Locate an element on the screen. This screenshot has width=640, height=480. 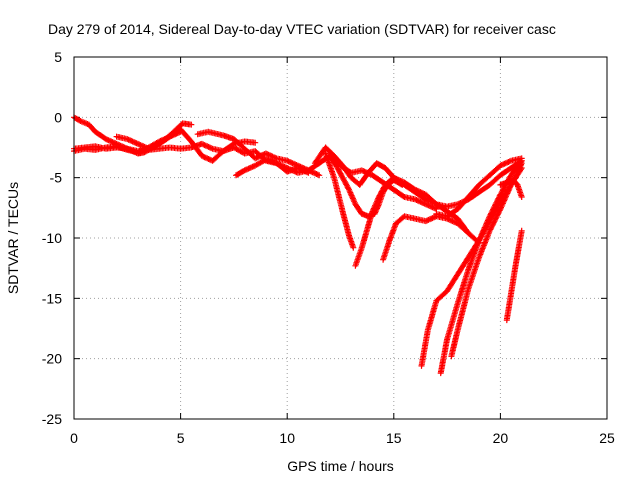
y-tick-label: -25 is located at coordinates (52, 419).